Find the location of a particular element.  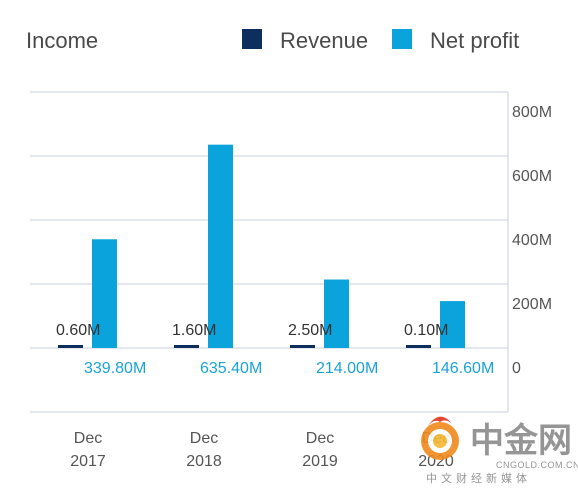

revenue-data-label: 1.60M is located at coordinates (194, 330).